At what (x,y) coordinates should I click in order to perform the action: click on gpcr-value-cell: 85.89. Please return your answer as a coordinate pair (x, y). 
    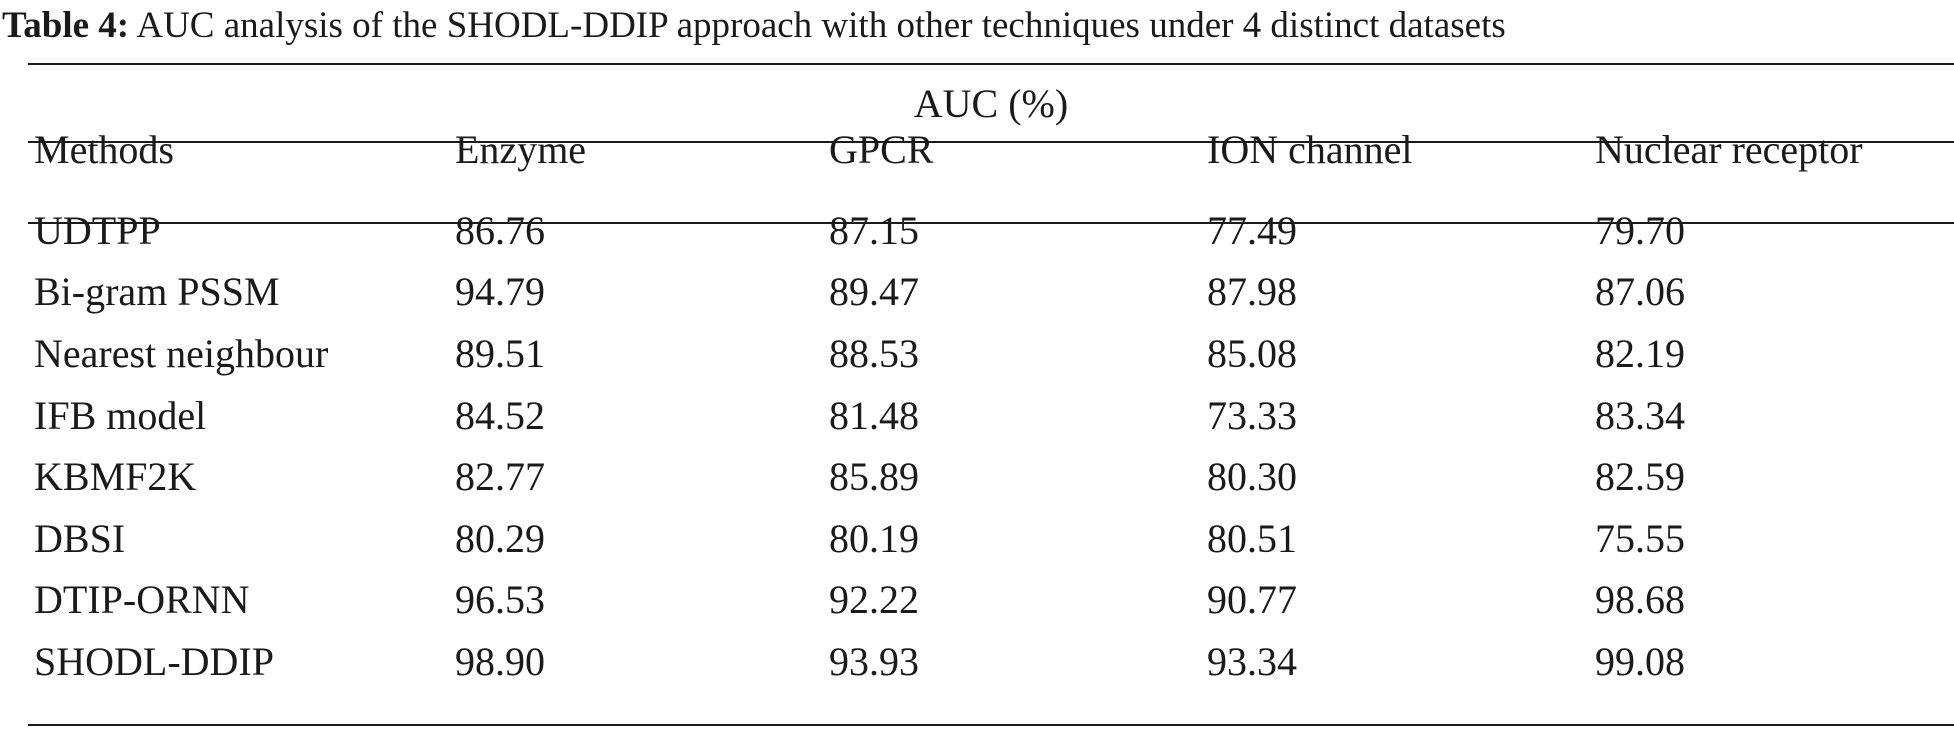
    Looking at the image, I should click on (874, 476).